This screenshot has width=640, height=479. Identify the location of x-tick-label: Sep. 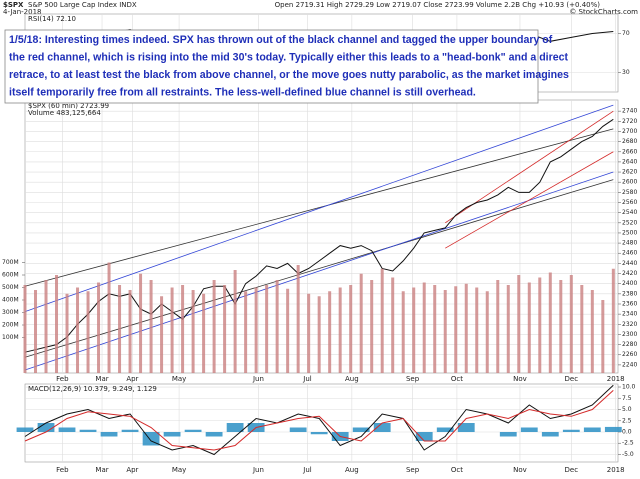
(413, 379).